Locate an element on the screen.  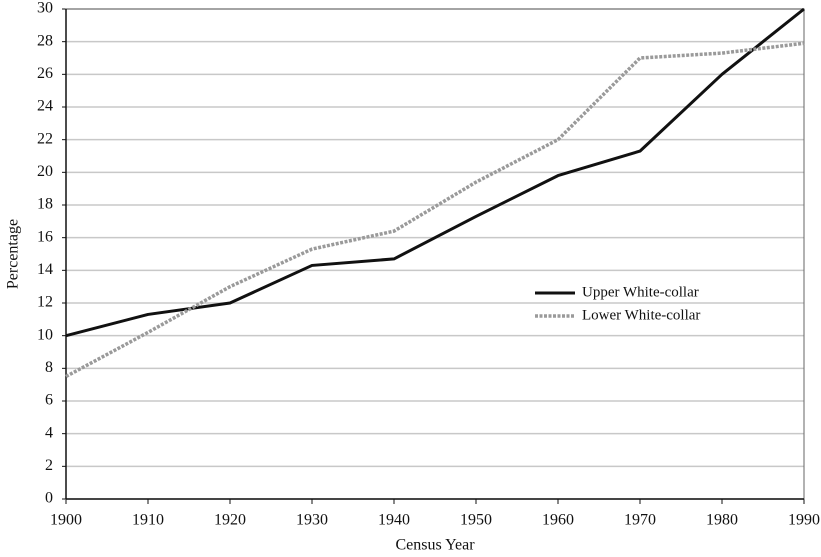
legend-label: Lower White-collar is located at coordinates (641, 315).